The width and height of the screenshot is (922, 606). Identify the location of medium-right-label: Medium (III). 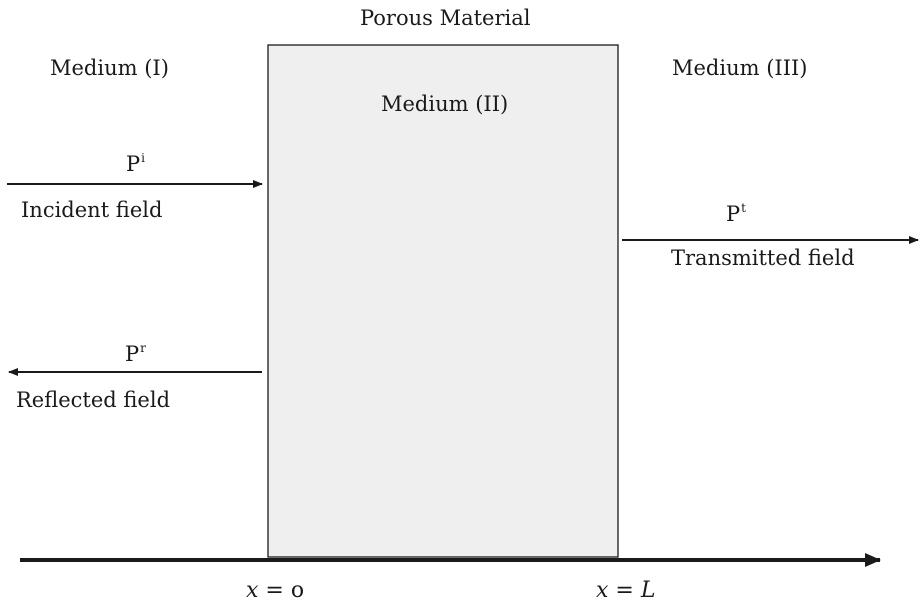
(740, 68).